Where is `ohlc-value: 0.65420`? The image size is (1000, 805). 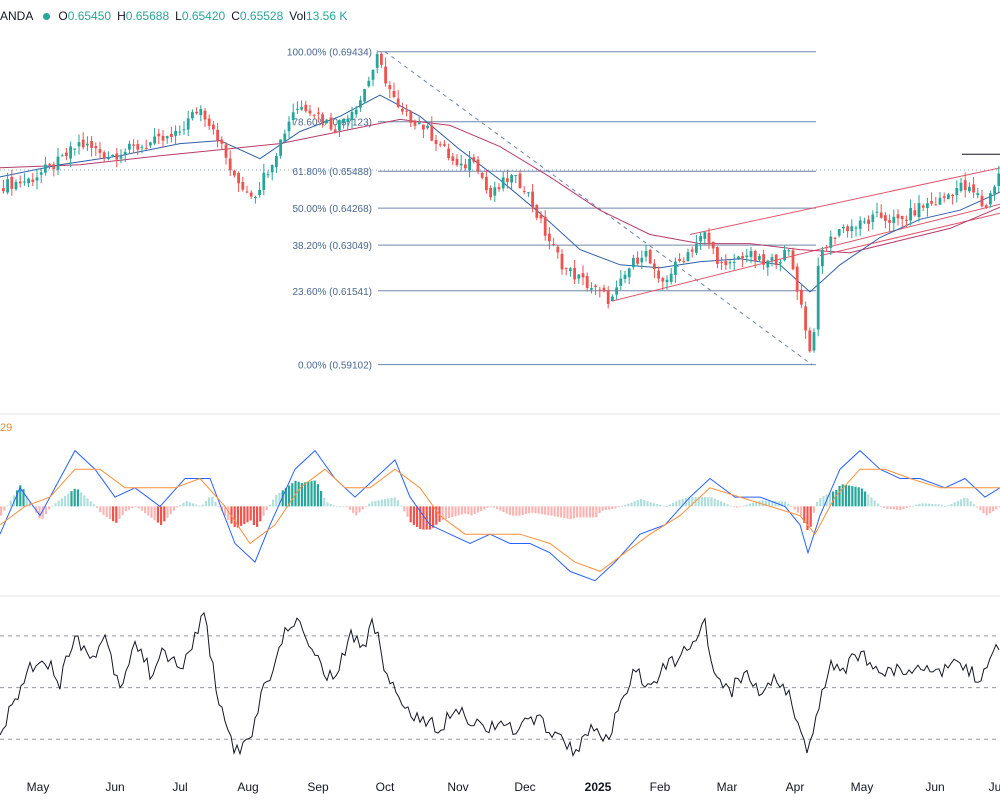
ohlc-value: 0.65420 is located at coordinates (203, 16).